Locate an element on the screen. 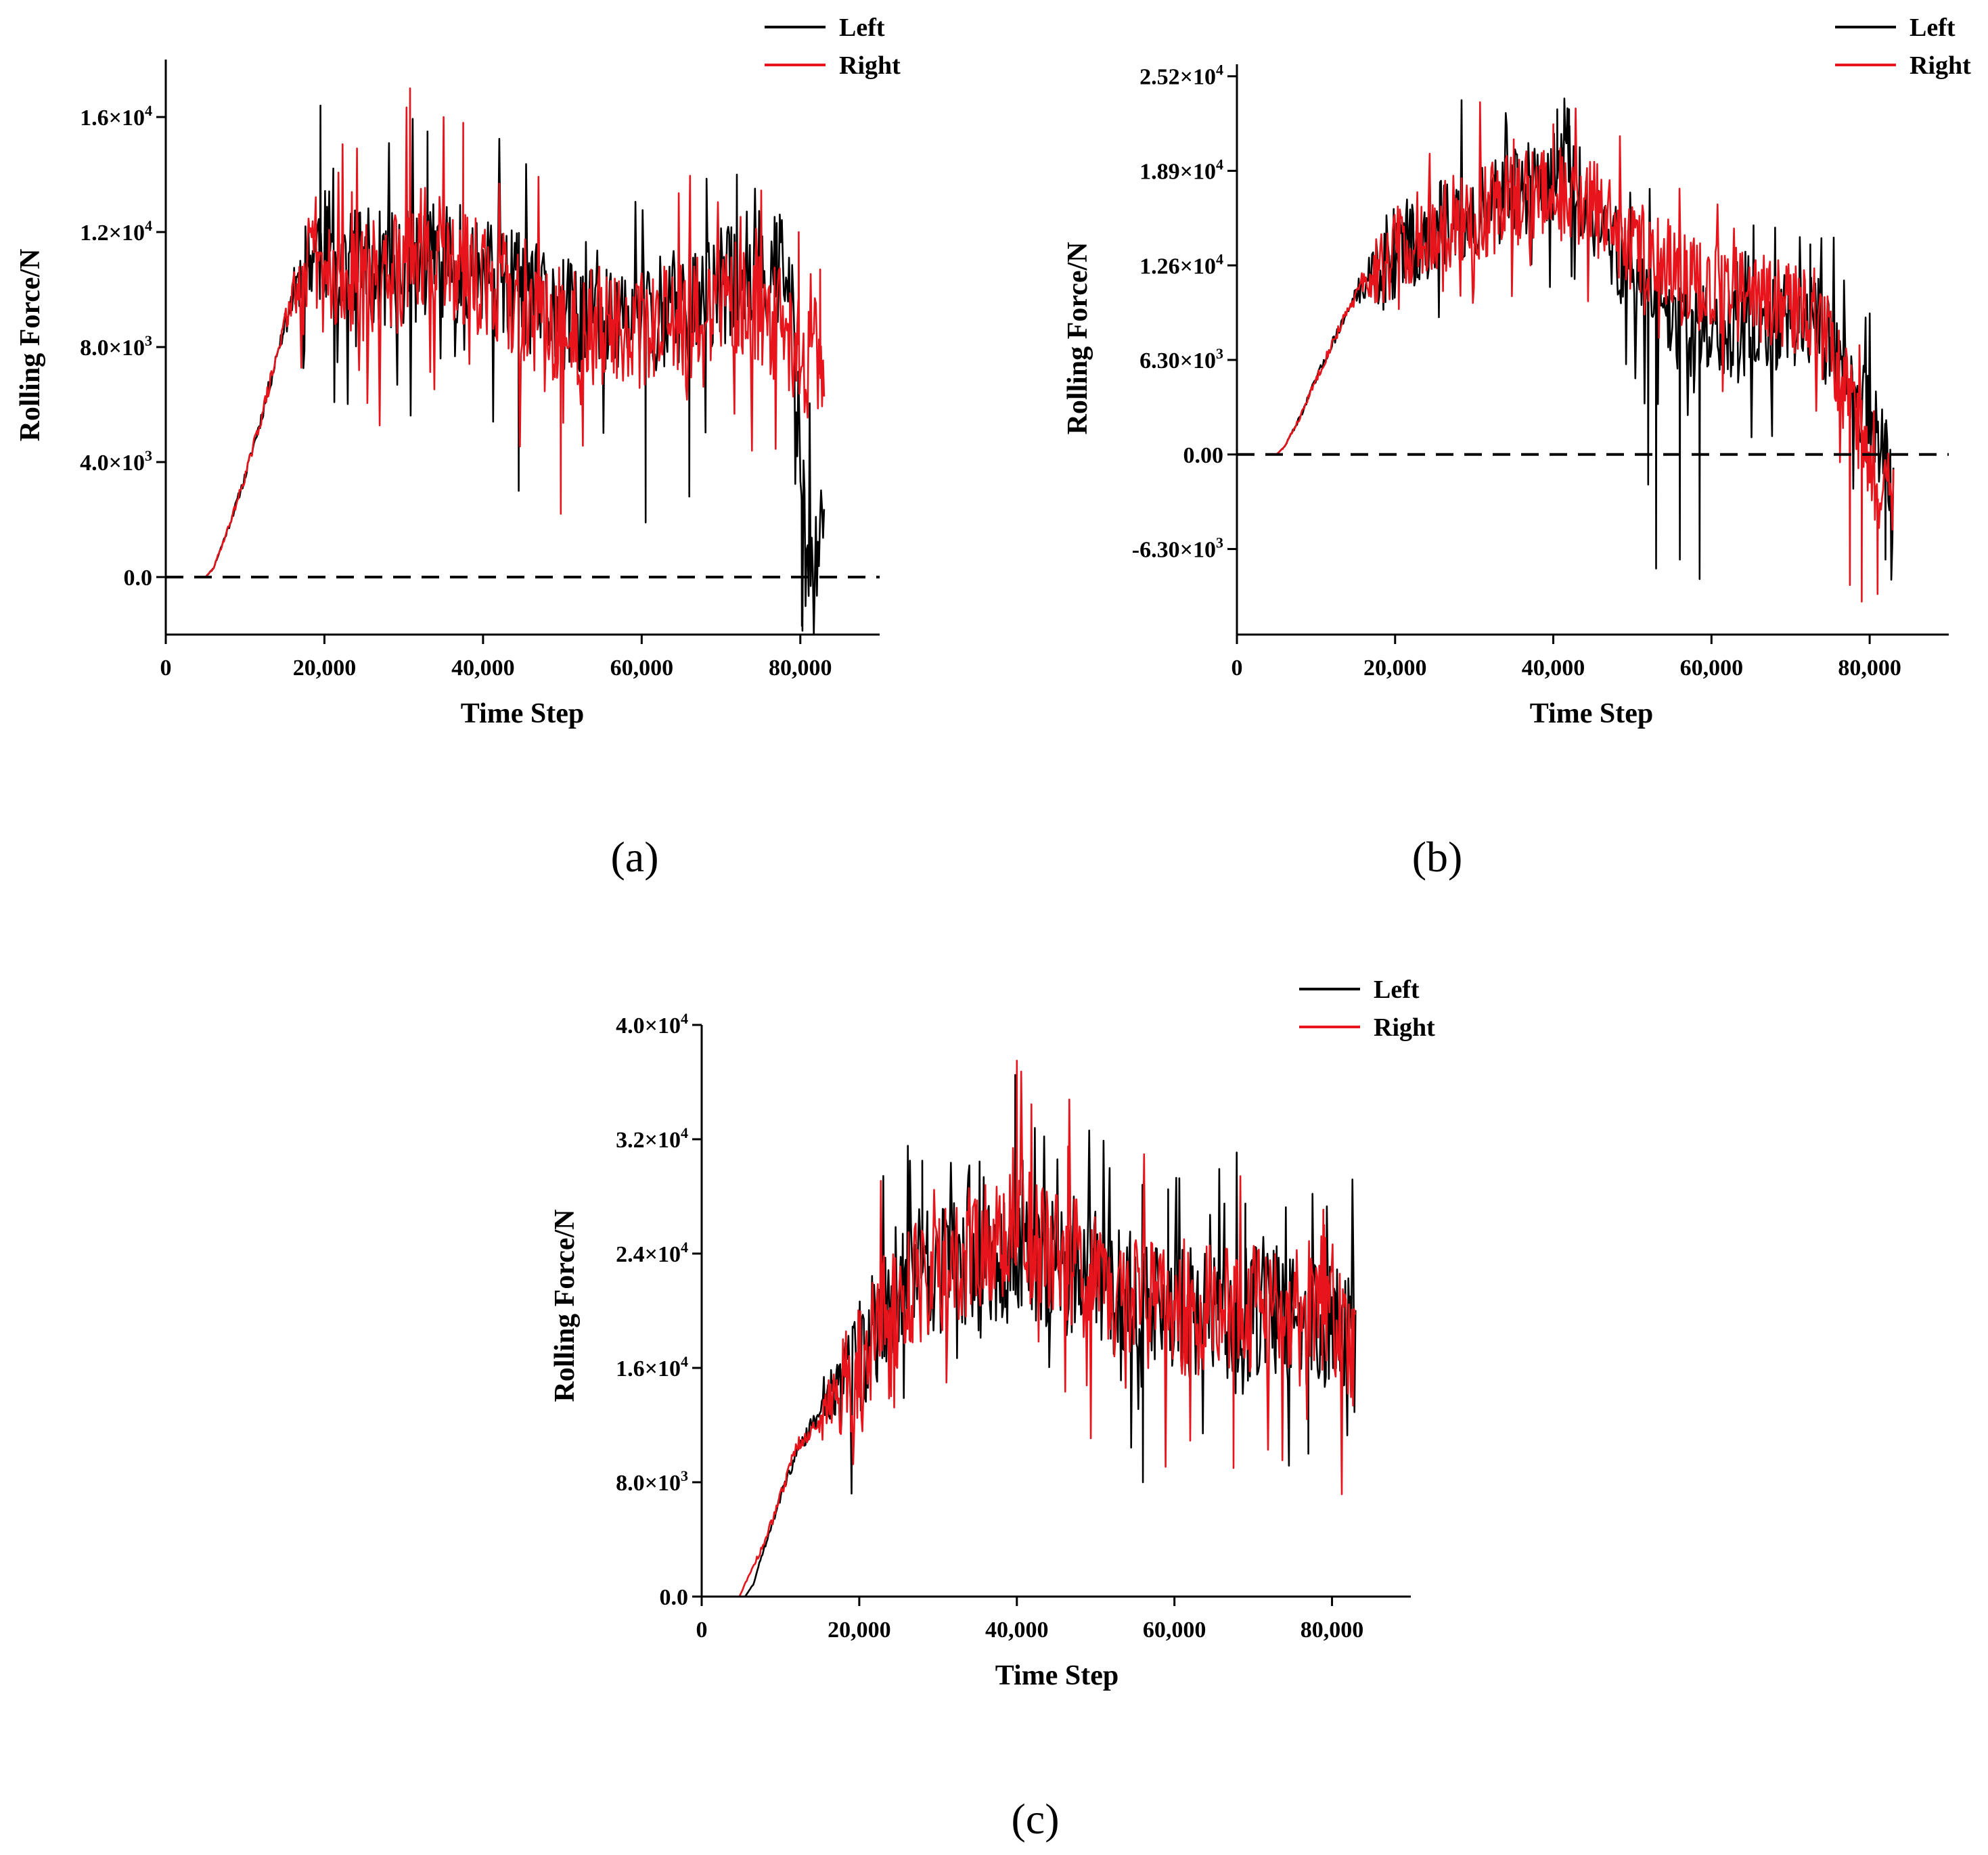 The image size is (1988, 1855). y-tick: 6.30×103 is located at coordinates (1188, 359).